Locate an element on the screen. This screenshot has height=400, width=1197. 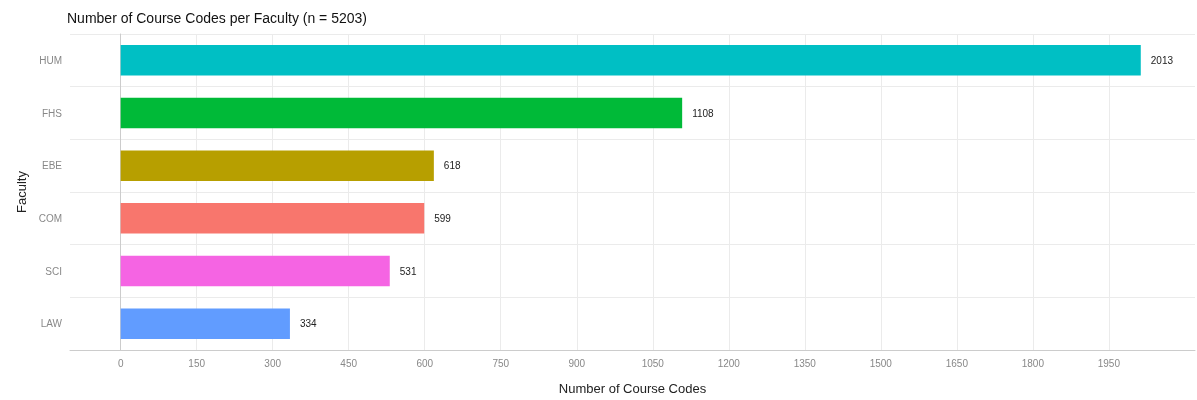
data-label: 599 is located at coordinates (443, 218).